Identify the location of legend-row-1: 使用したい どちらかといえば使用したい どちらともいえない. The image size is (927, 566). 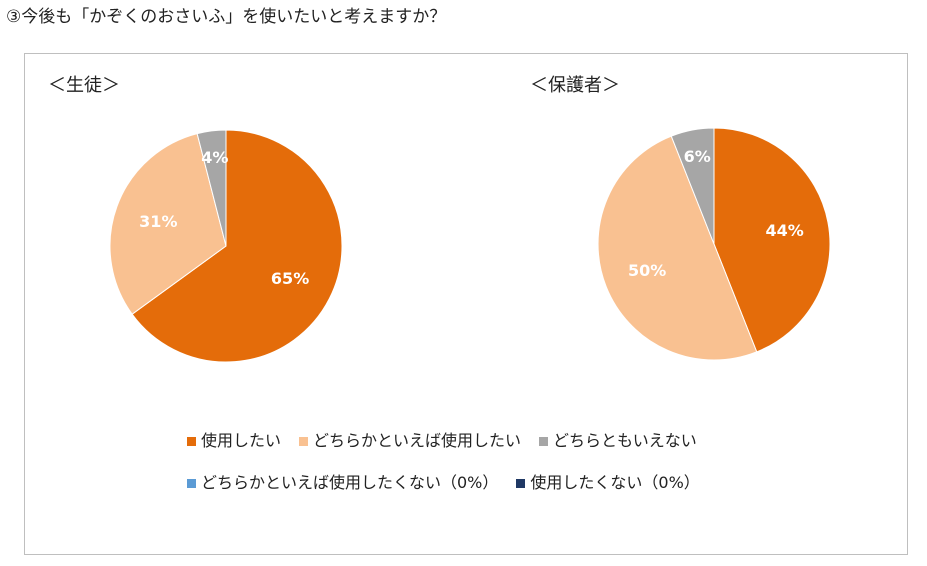
(442, 441).